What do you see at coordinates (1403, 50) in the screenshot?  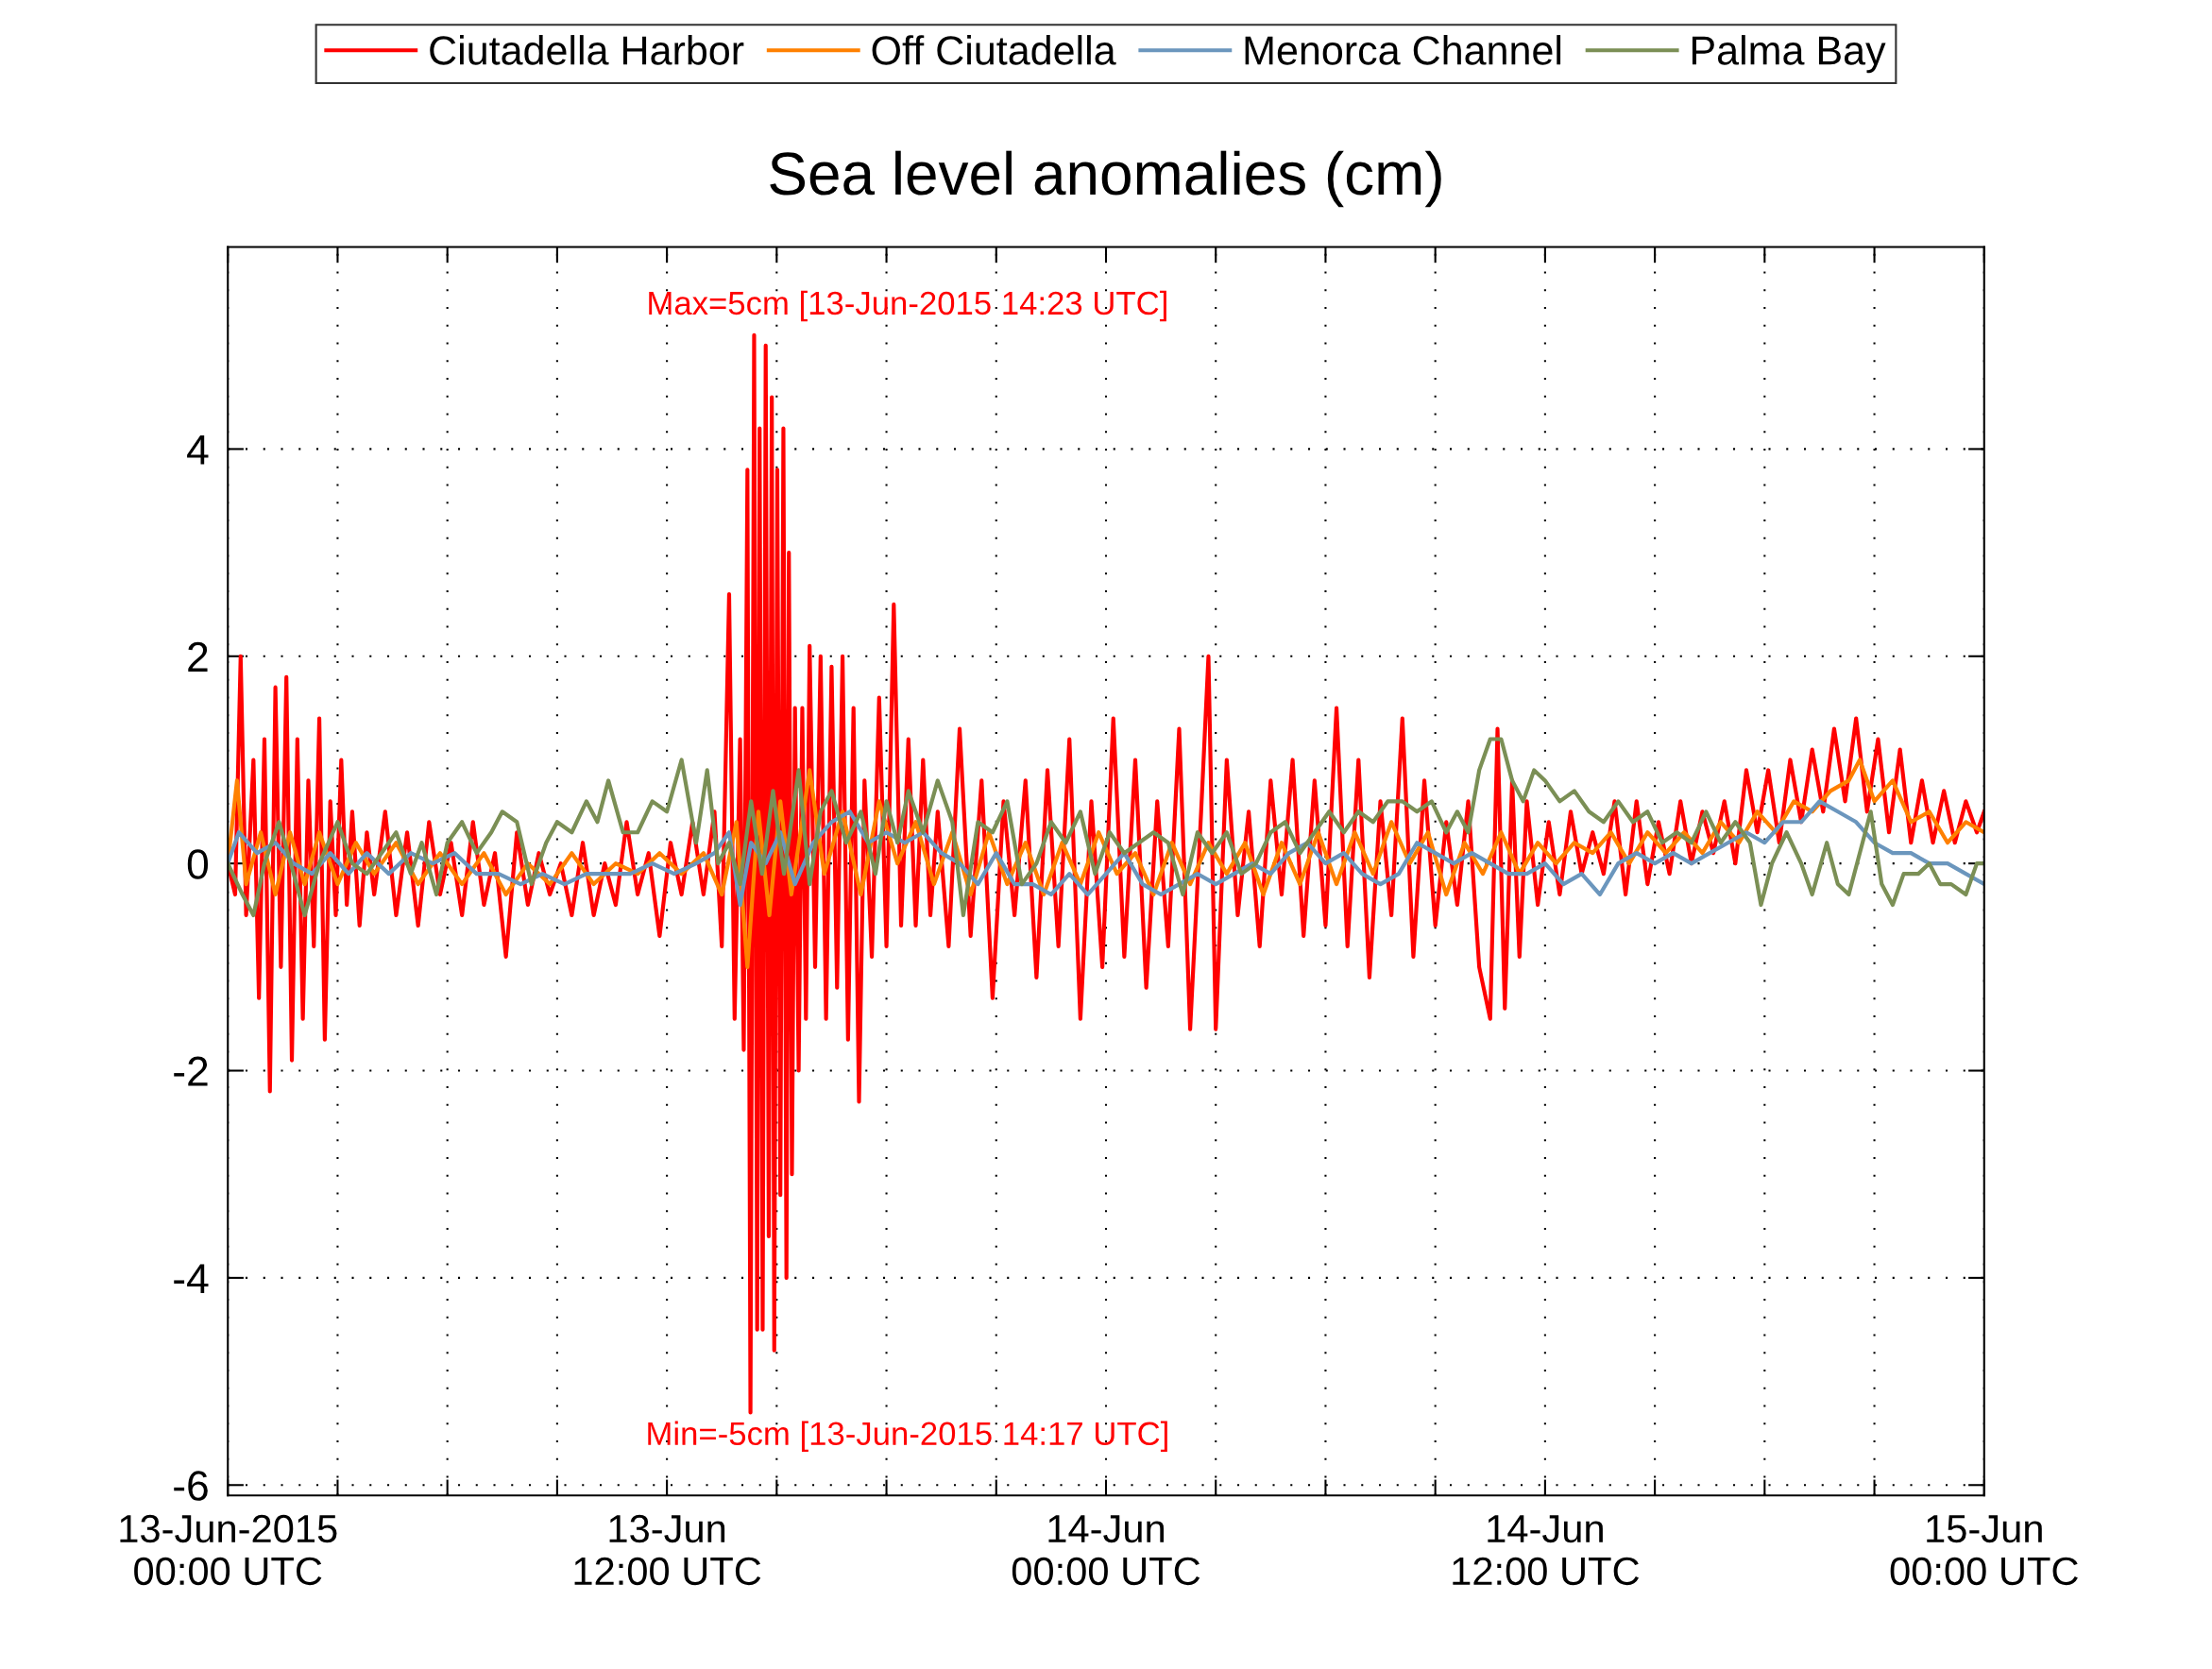 I see `legend-label: Menorca Channel` at bounding box center [1403, 50].